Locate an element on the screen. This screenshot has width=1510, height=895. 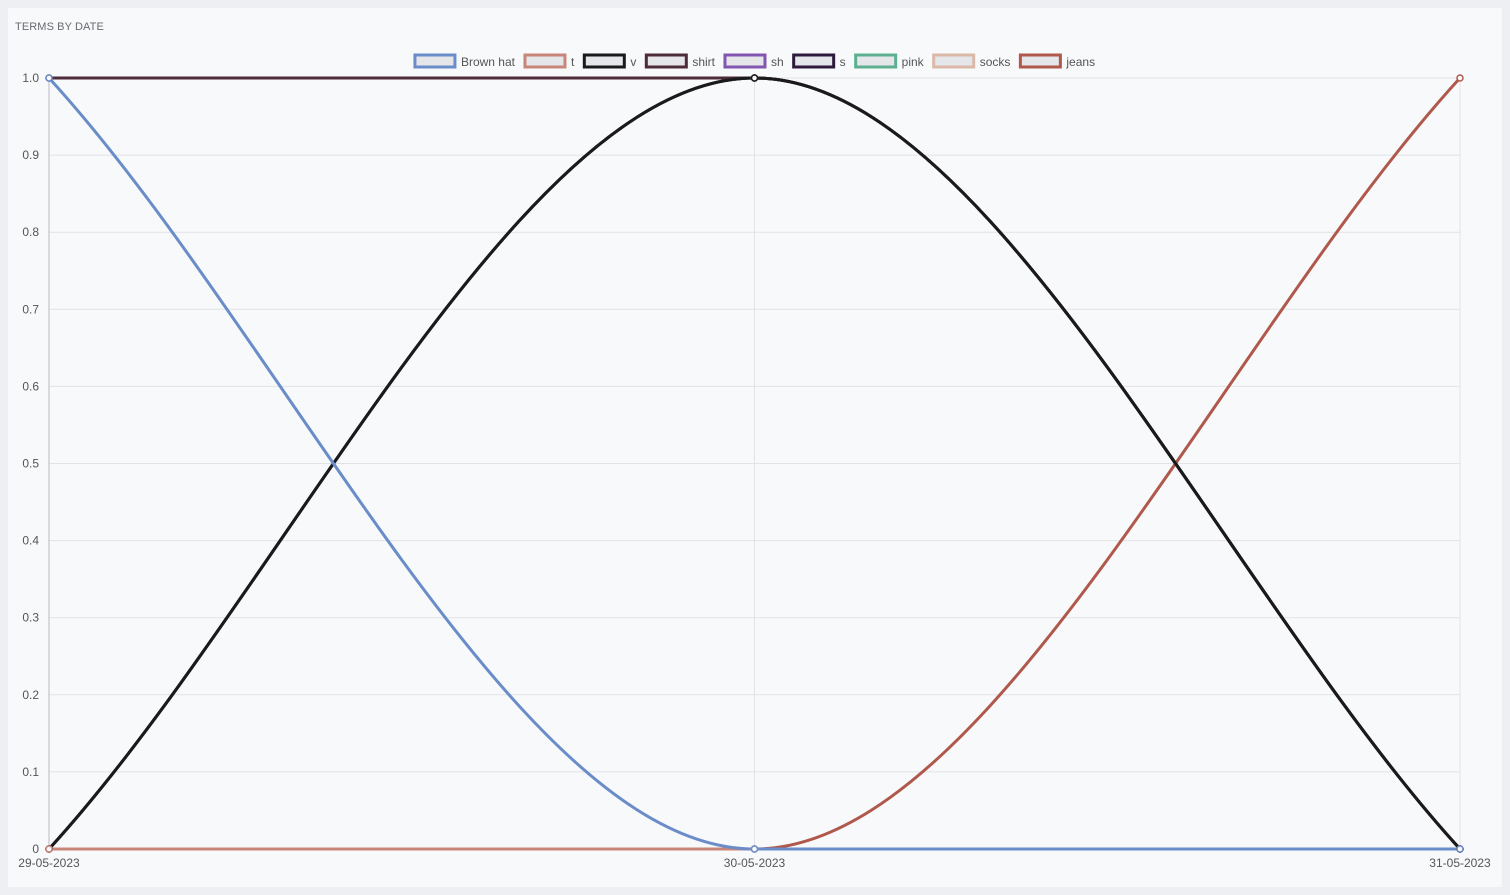
x-tick-label: 31-05-2023 is located at coordinates (1460, 863).